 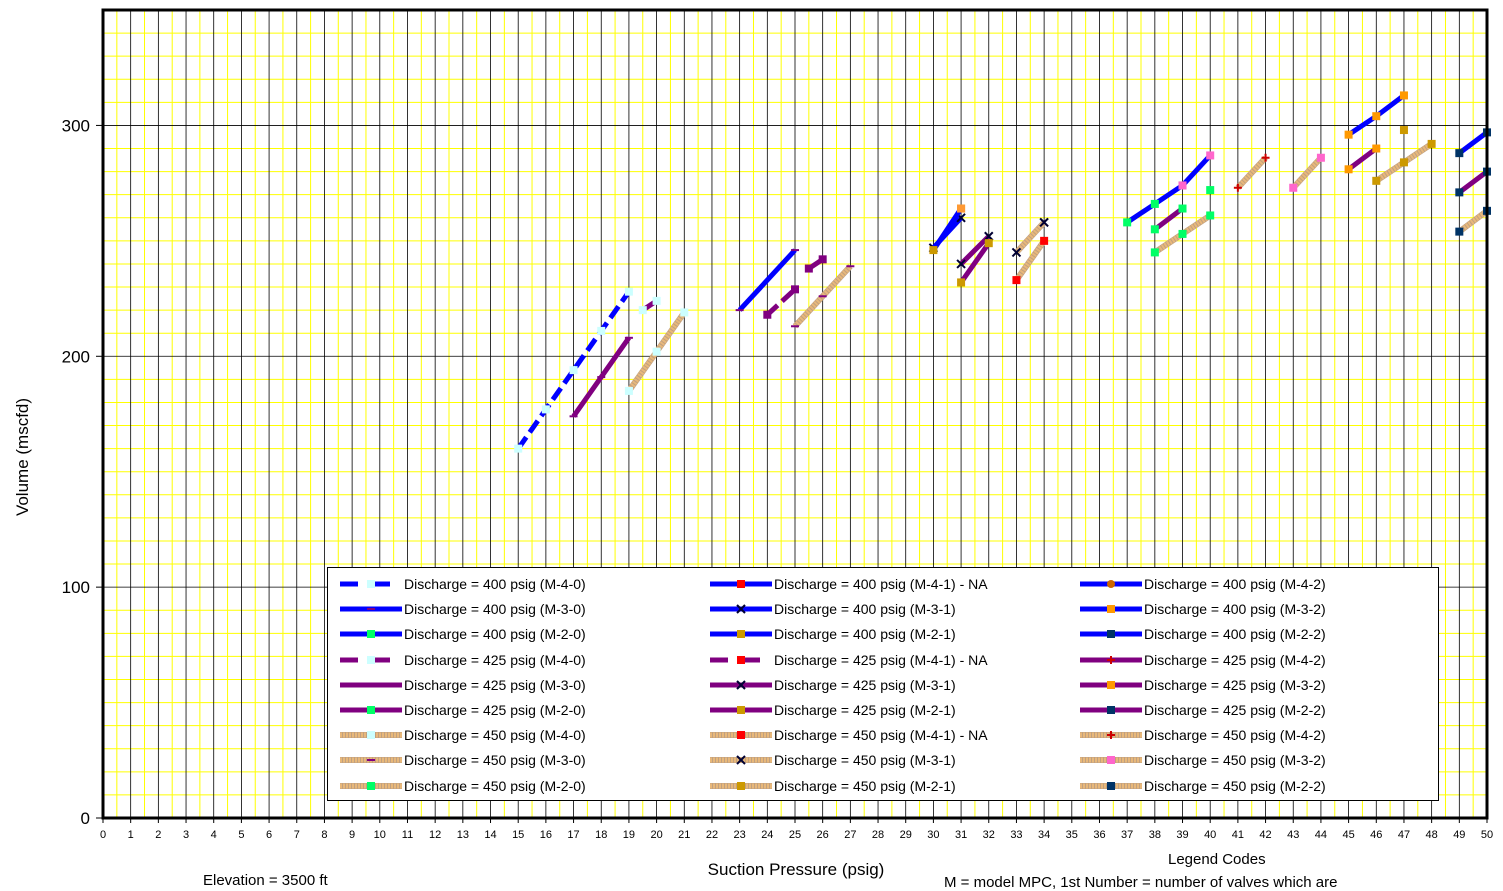 I want to click on legend-label: Discharge = 425 psig (M-4-0), so click(x=495, y=659).